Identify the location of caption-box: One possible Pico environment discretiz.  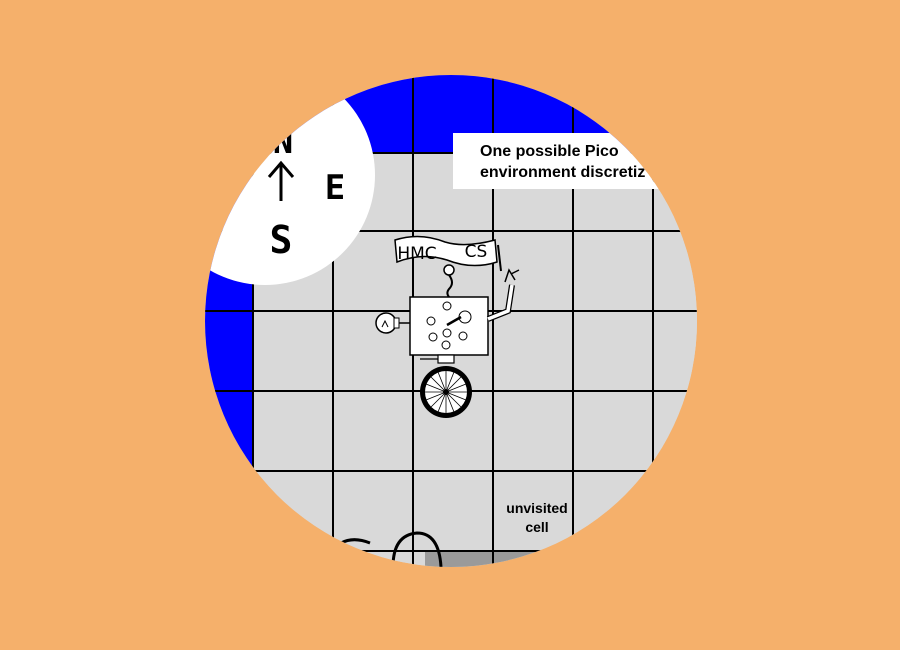
(575, 161).